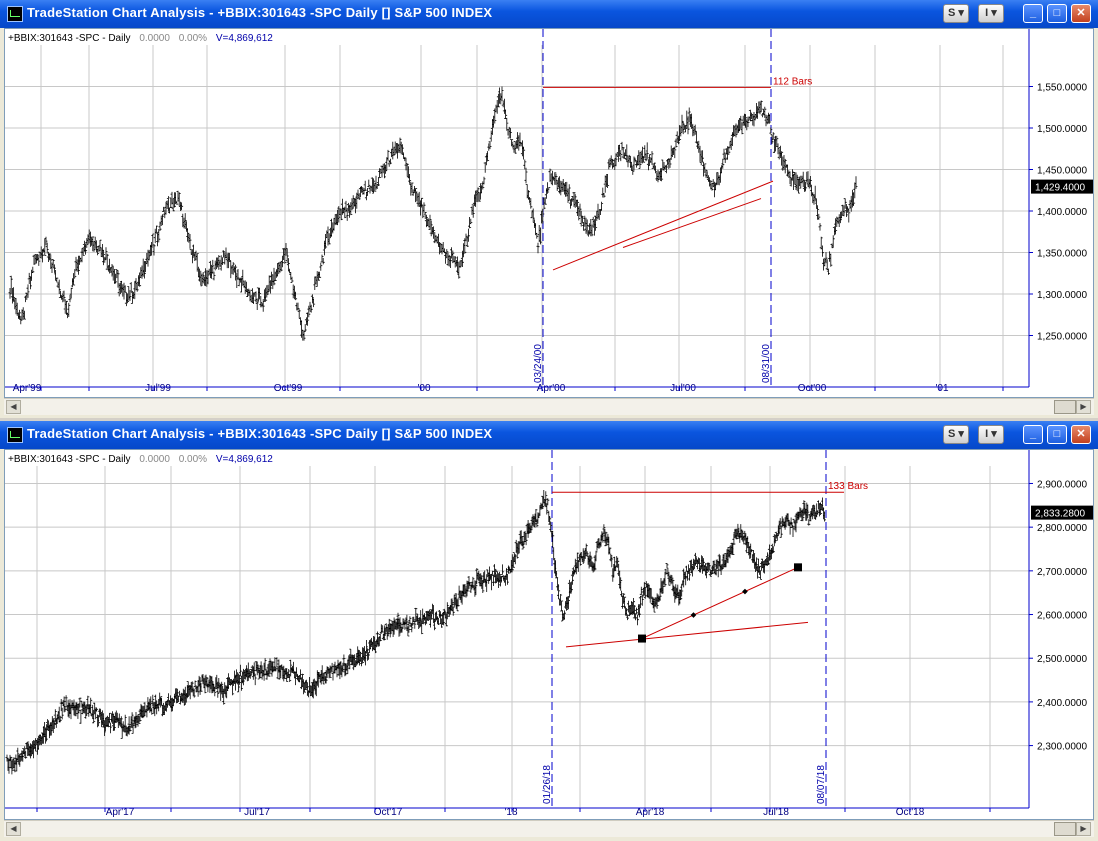  Describe the element at coordinates (1062, 88) in the screenshot. I see `y-tick-label: 1,550.0000` at that location.